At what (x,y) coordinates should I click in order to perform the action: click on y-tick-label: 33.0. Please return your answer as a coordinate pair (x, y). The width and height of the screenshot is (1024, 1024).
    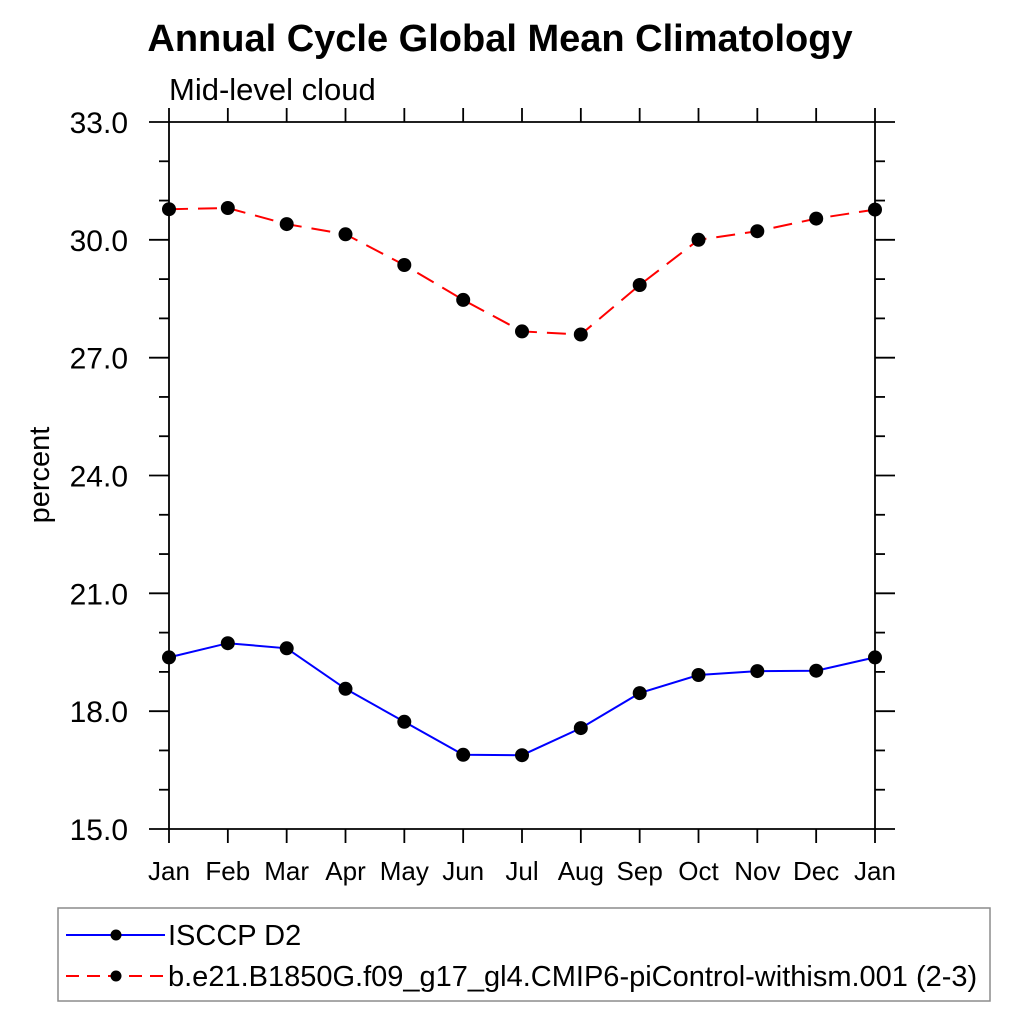
    Looking at the image, I should click on (99, 123).